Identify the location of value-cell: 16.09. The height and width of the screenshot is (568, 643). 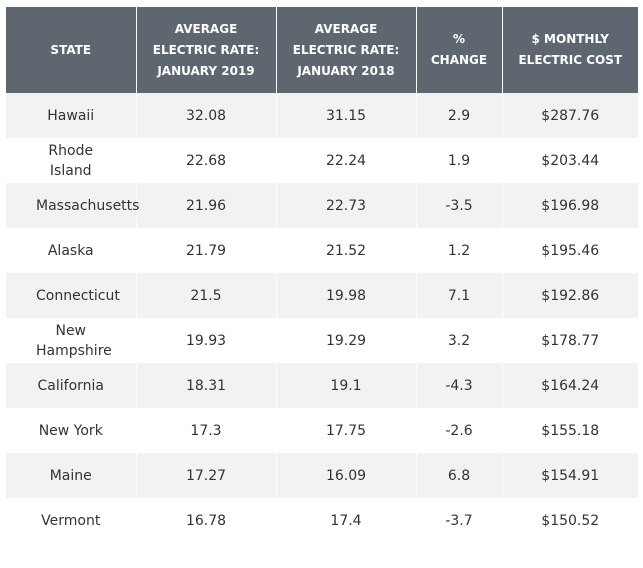
(346, 475).